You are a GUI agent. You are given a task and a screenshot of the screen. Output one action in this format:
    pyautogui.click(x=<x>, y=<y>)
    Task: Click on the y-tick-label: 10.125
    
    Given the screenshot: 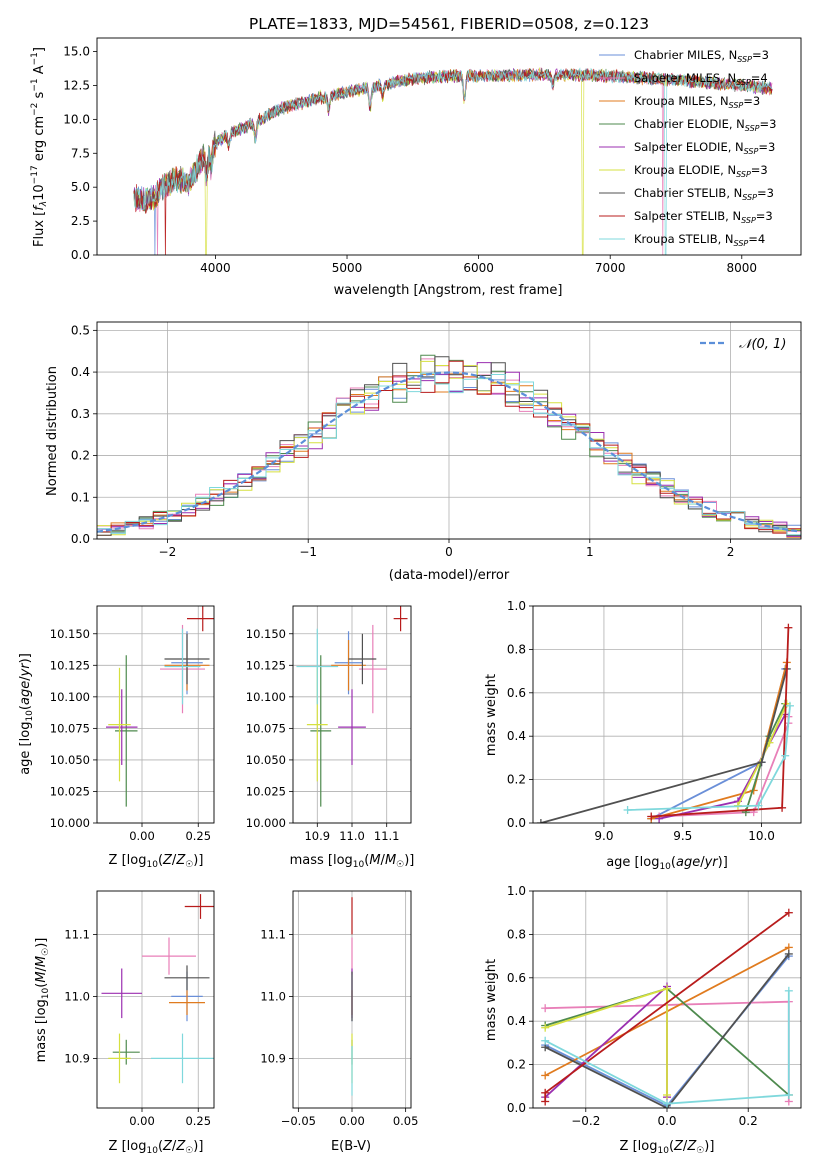 What is the action you would take?
    pyautogui.click(x=70, y=665)
    